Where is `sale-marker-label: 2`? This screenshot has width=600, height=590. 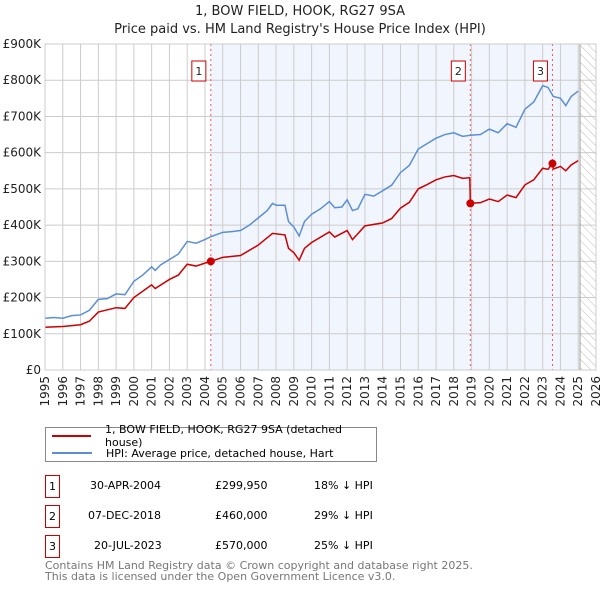
sale-marker-label: 2 is located at coordinates (458, 71).